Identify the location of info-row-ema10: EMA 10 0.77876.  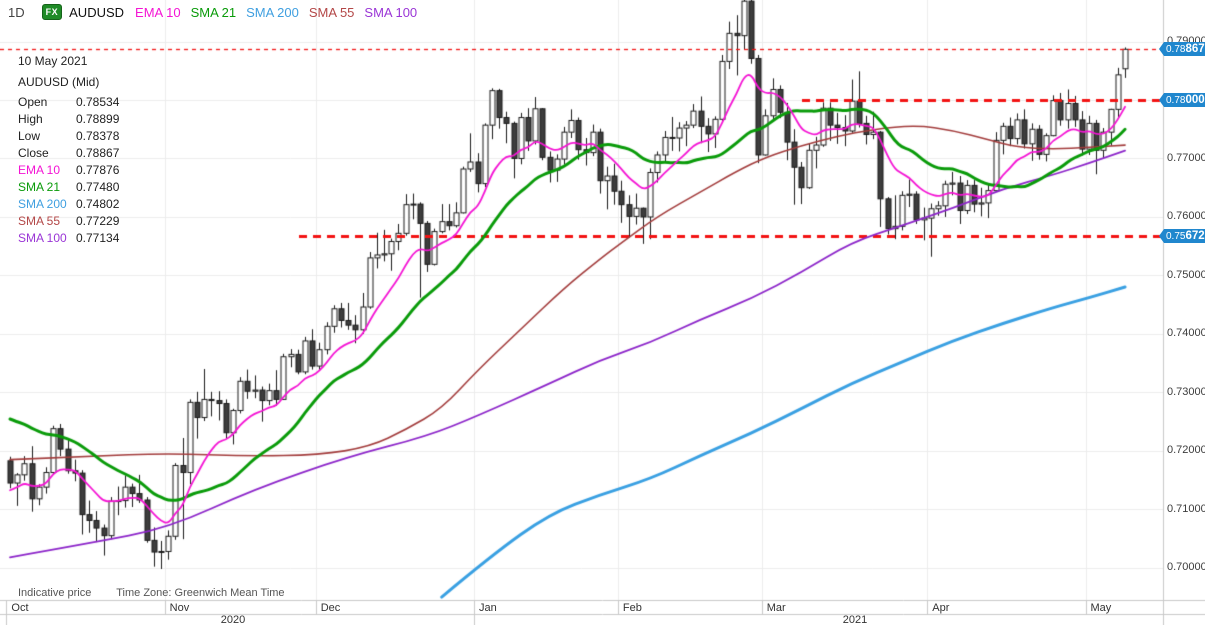
(69, 170).